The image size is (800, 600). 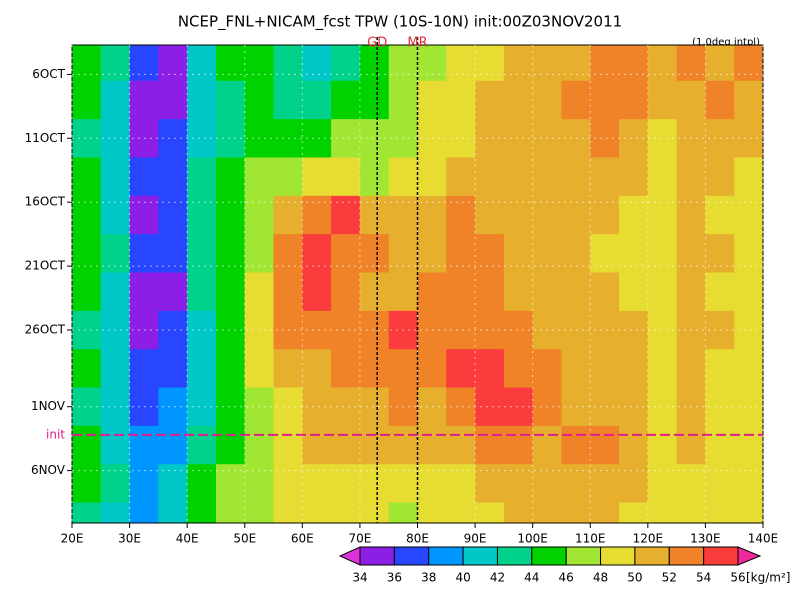 What do you see at coordinates (768, 578) in the screenshot?
I see `colorbar-unit: [kg/m²]` at bounding box center [768, 578].